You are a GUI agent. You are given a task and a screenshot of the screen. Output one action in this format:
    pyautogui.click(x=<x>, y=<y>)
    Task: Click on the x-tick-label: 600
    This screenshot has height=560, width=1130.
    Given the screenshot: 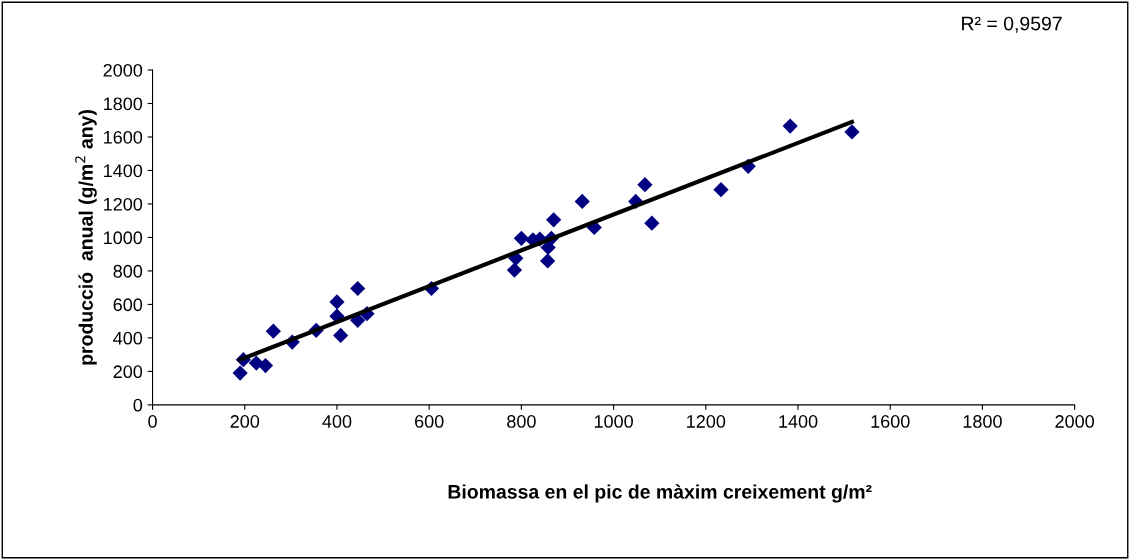 What is the action you would take?
    pyautogui.click(x=429, y=421)
    